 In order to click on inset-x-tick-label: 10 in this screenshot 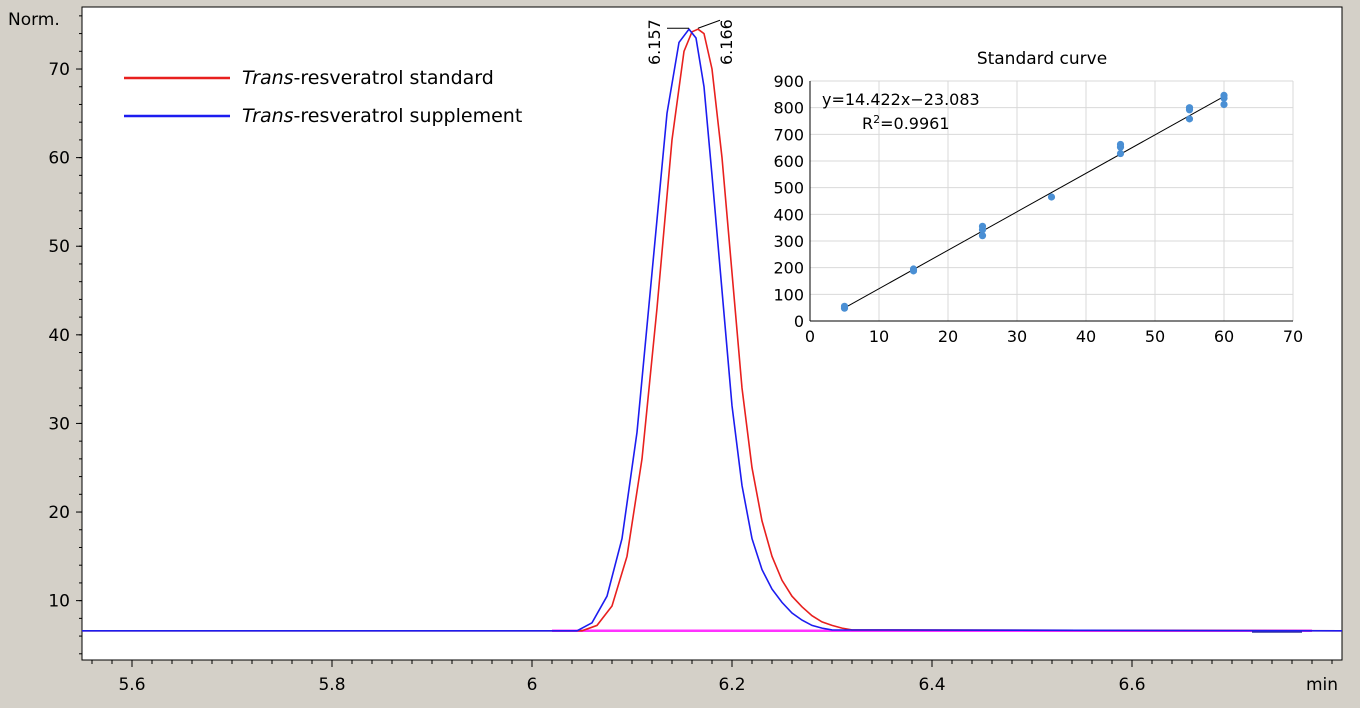, I will do `click(879, 336)`.